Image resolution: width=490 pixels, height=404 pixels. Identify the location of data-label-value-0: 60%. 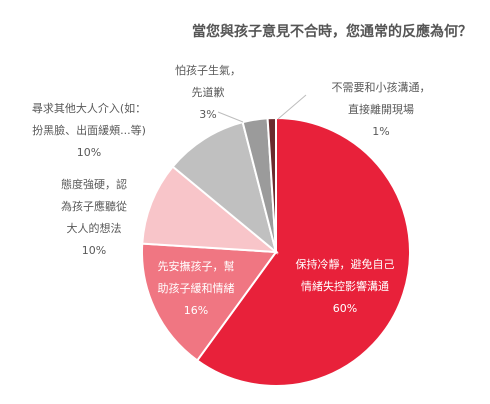
(345, 308).